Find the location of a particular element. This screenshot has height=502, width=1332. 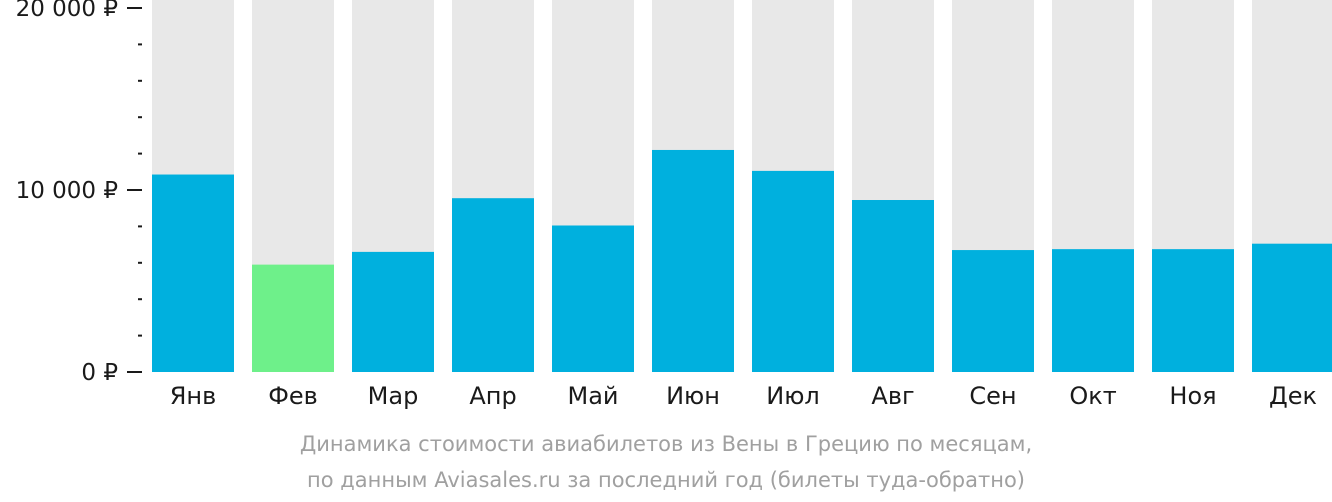

x-tick-label: Окт is located at coordinates (1092, 396).